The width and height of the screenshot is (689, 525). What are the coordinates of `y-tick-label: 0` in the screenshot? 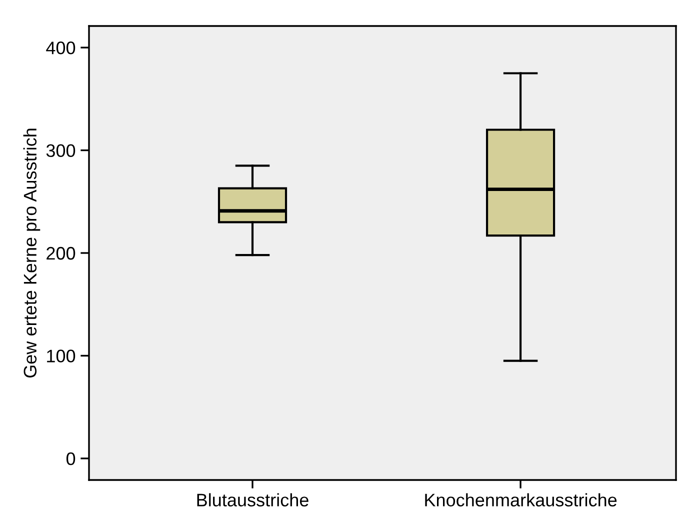 It's located at (71, 459).